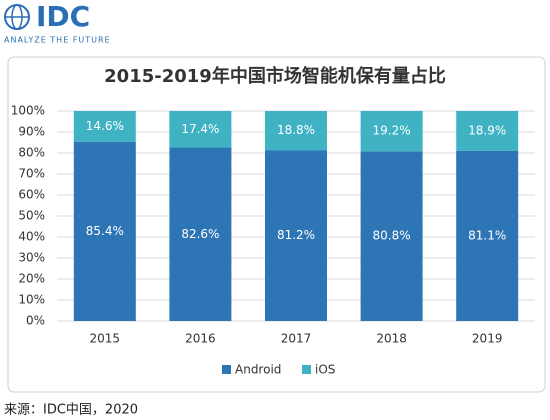 The image size is (550, 420). I want to click on y-tick-label: 50%, so click(31, 216).